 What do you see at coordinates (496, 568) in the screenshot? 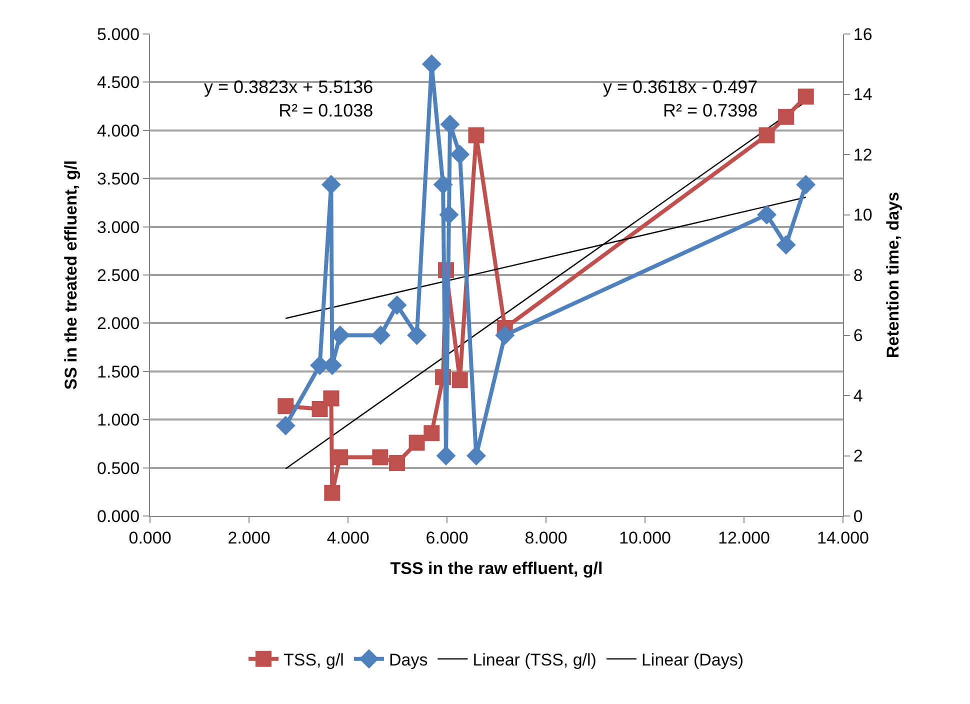
I see `x-axis-title: TSS in the raw effluent, g/l` at bounding box center [496, 568].